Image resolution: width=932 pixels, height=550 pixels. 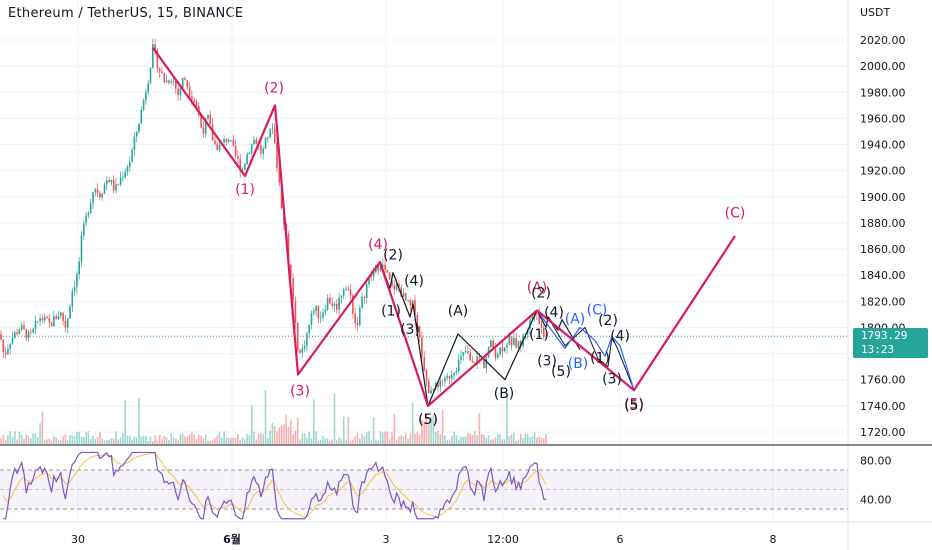 What do you see at coordinates (735, 214) in the screenshot?
I see `wave-label: (C)` at bounding box center [735, 214].